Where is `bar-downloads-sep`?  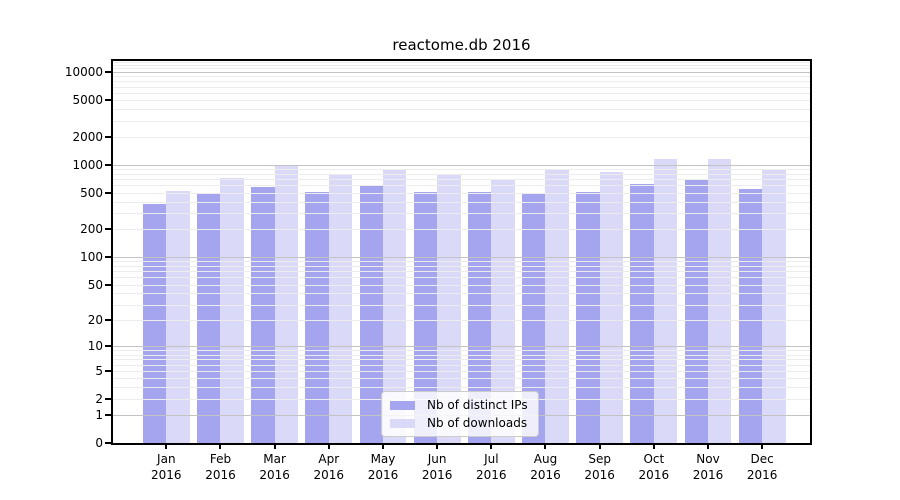
bar-downloads-sep is located at coordinates (611, 307).